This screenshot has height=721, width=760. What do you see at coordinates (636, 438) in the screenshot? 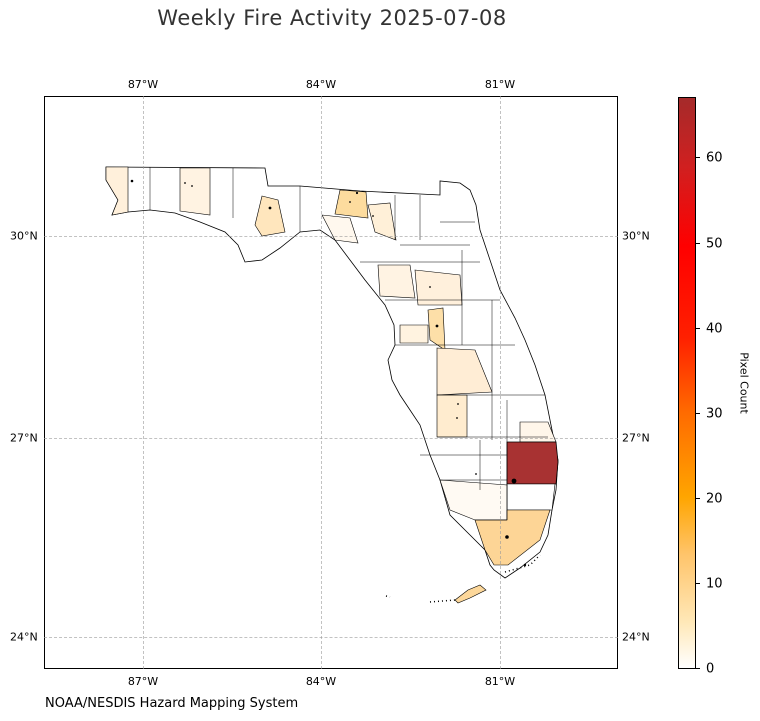
I see `lat-tick-right-2: 27°N` at bounding box center [636, 438].